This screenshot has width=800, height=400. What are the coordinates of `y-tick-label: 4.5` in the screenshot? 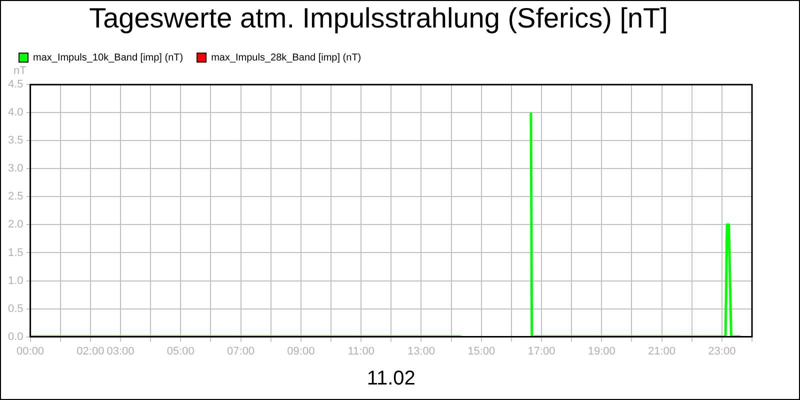 It's located at (16, 84).